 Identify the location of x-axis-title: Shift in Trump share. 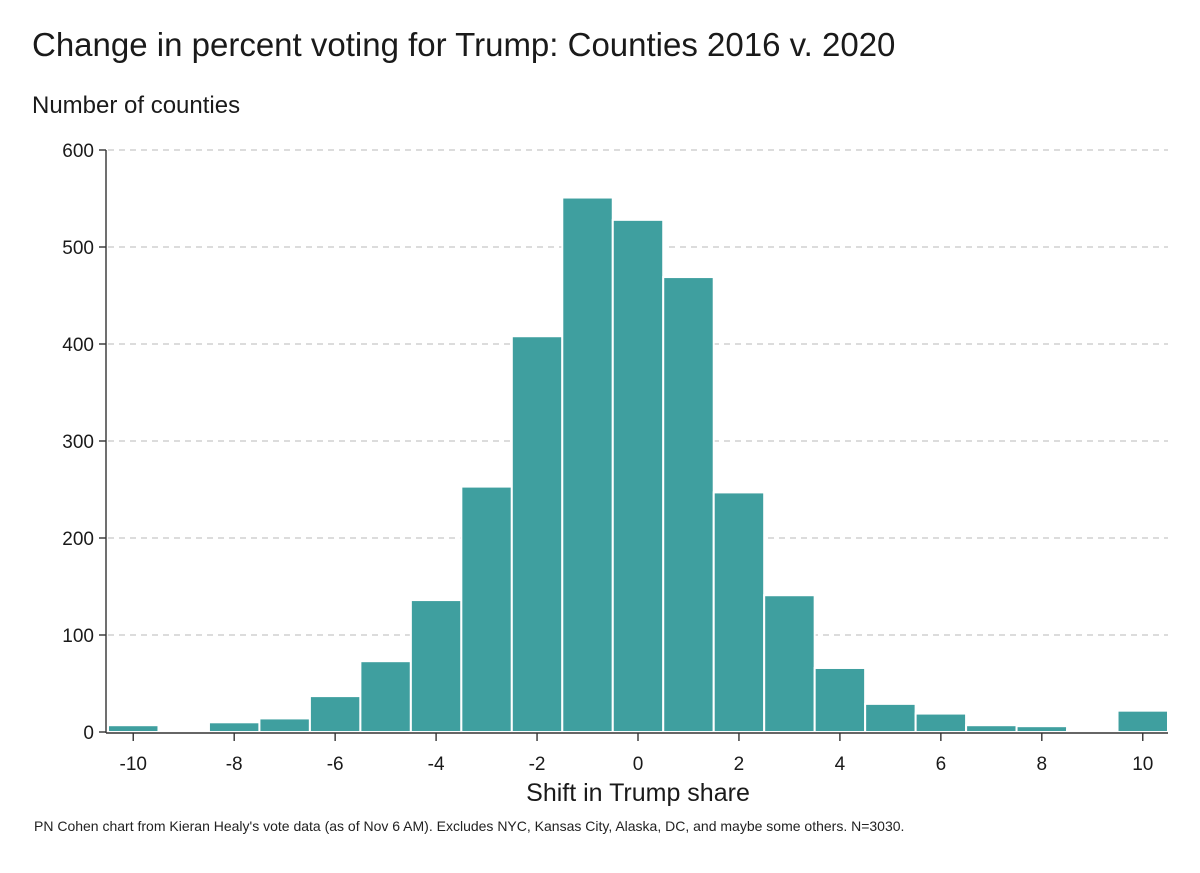
(638, 793).